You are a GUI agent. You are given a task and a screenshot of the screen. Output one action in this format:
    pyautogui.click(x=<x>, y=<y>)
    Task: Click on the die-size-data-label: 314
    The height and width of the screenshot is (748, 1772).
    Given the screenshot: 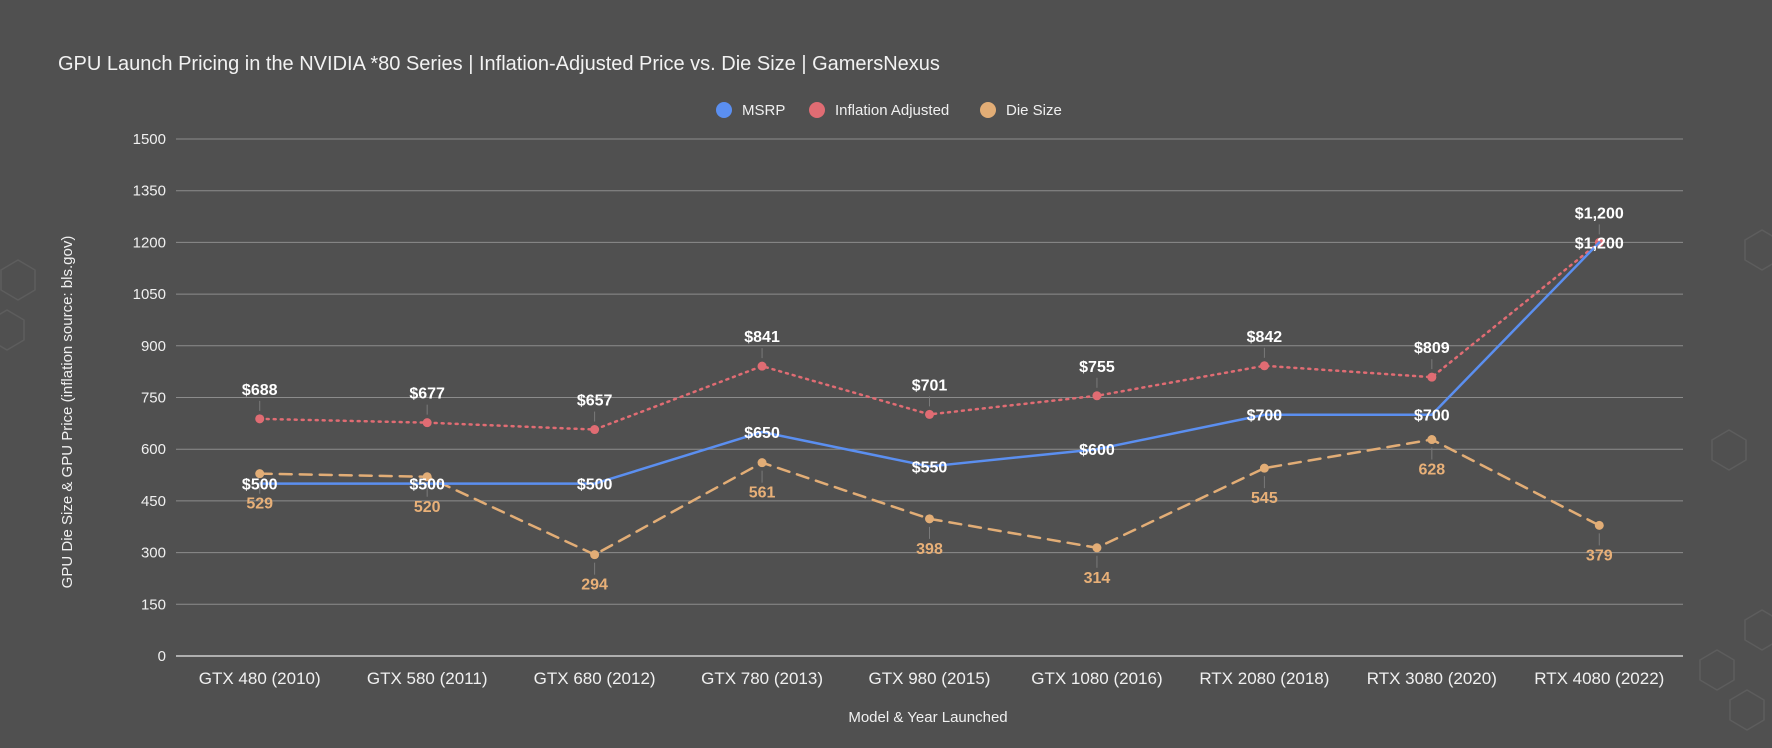 What is the action you would take?
    pyautogui.click(x=1097, y=578)
    